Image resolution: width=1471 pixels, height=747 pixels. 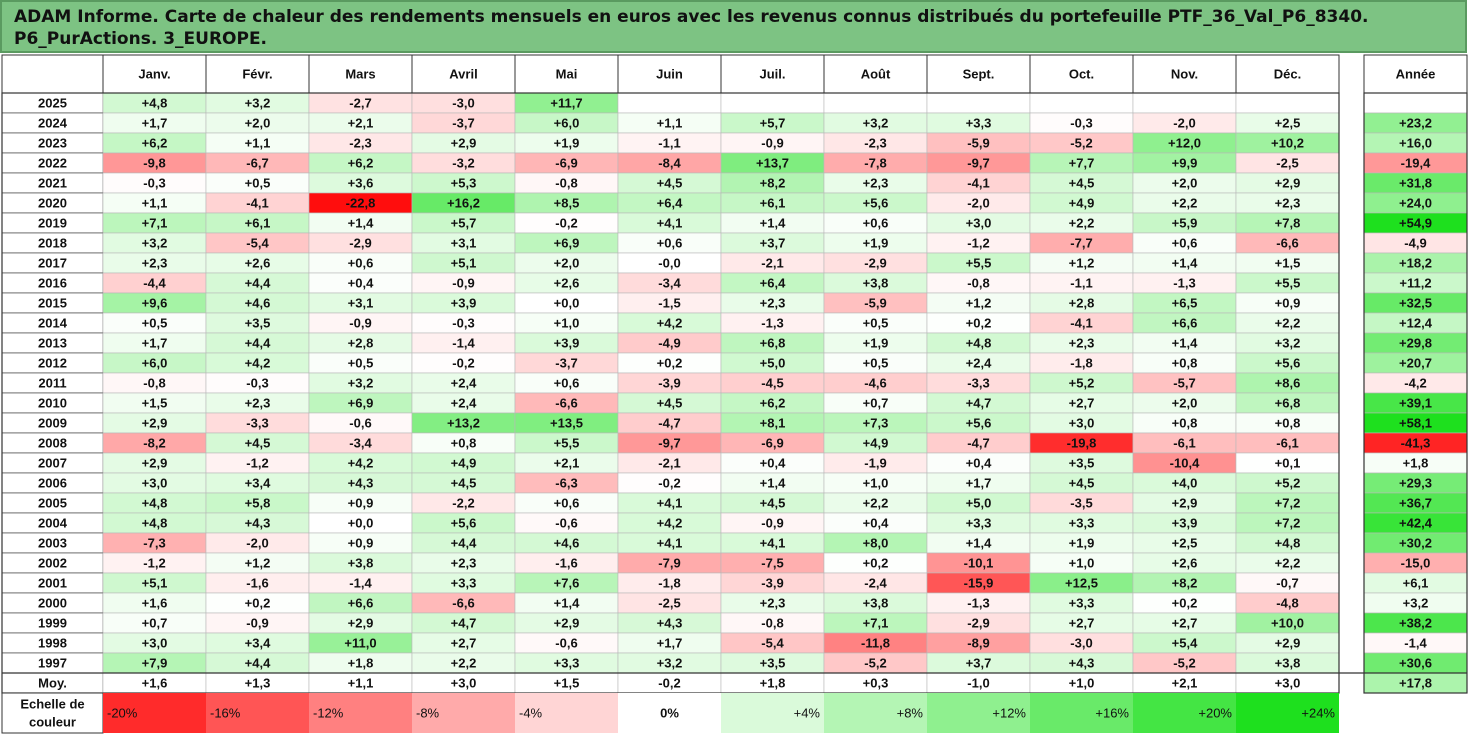 I want to click on year-total-value: +29,8, so click(x=1415, y=343).